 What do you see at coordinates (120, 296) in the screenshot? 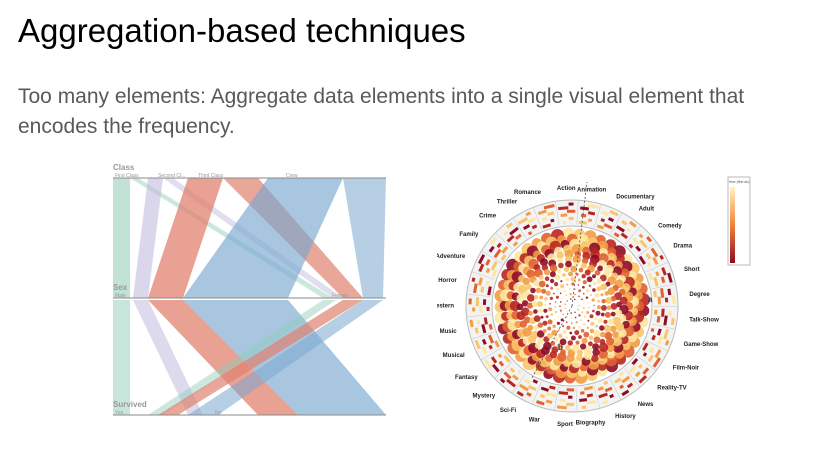
I see `category-label: Male` at bounding box center [120, 296].